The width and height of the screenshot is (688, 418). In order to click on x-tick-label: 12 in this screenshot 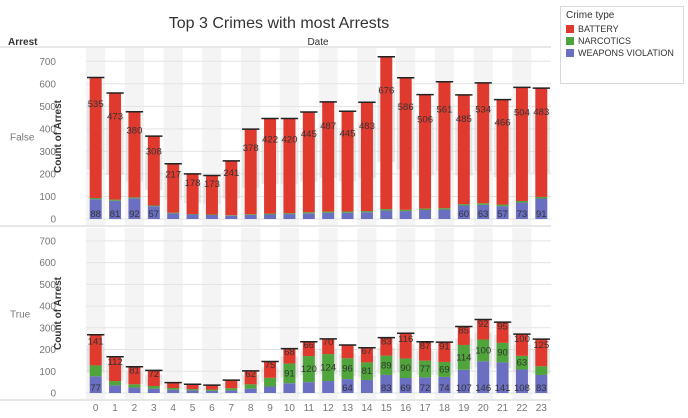, I will do `click(329, 408)`.